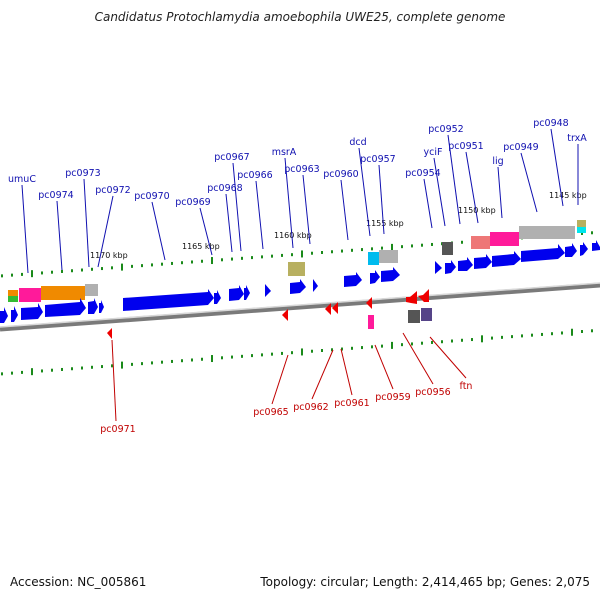 The width and height of the screenshot is (600, 600). I want to click on gene-label-pc0971: pc0971, so click(117, 429).